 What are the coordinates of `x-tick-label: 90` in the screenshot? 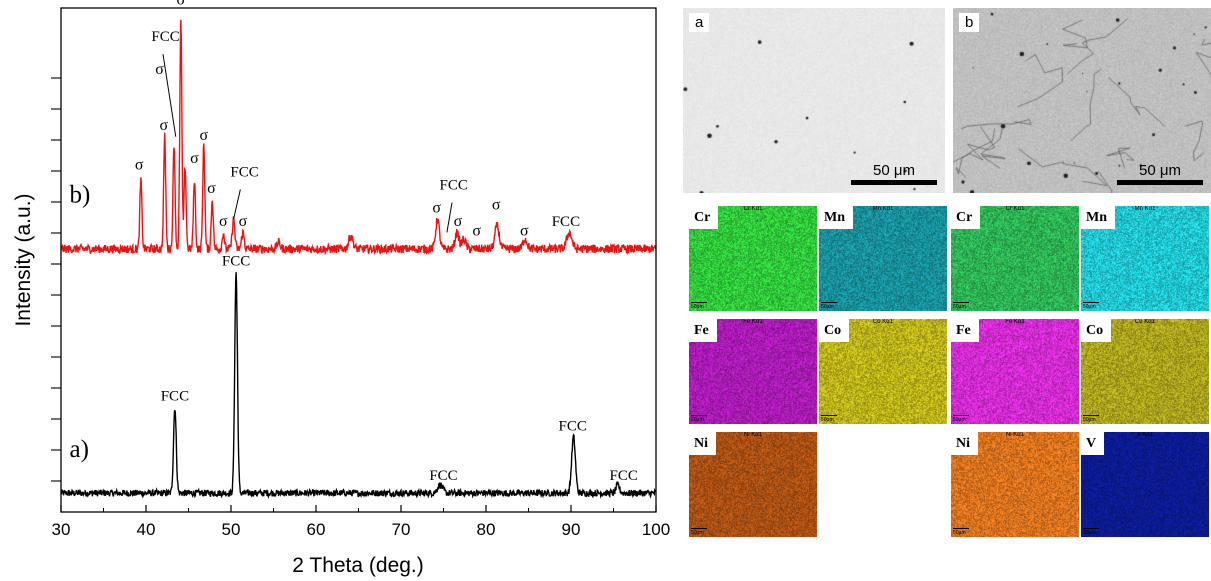 It's located at (571, 529).